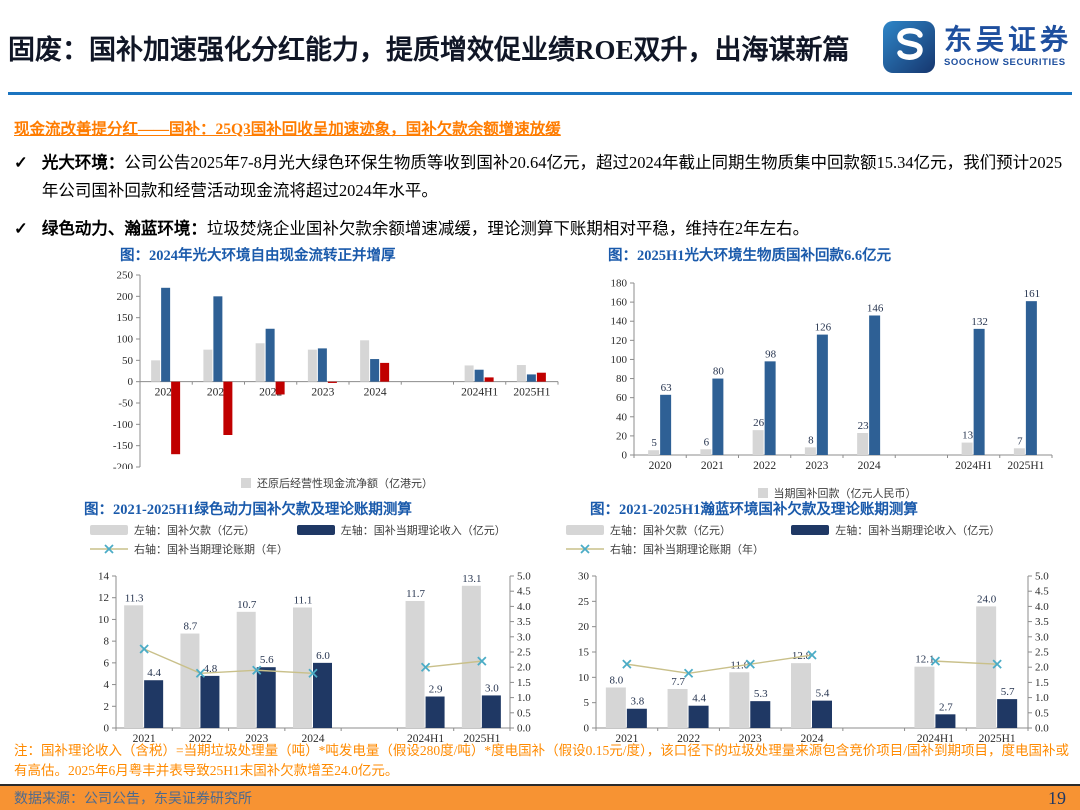  Describe the element at coordinates (619, 284) in the screenshot. I see `svg-text: 180` at that location.